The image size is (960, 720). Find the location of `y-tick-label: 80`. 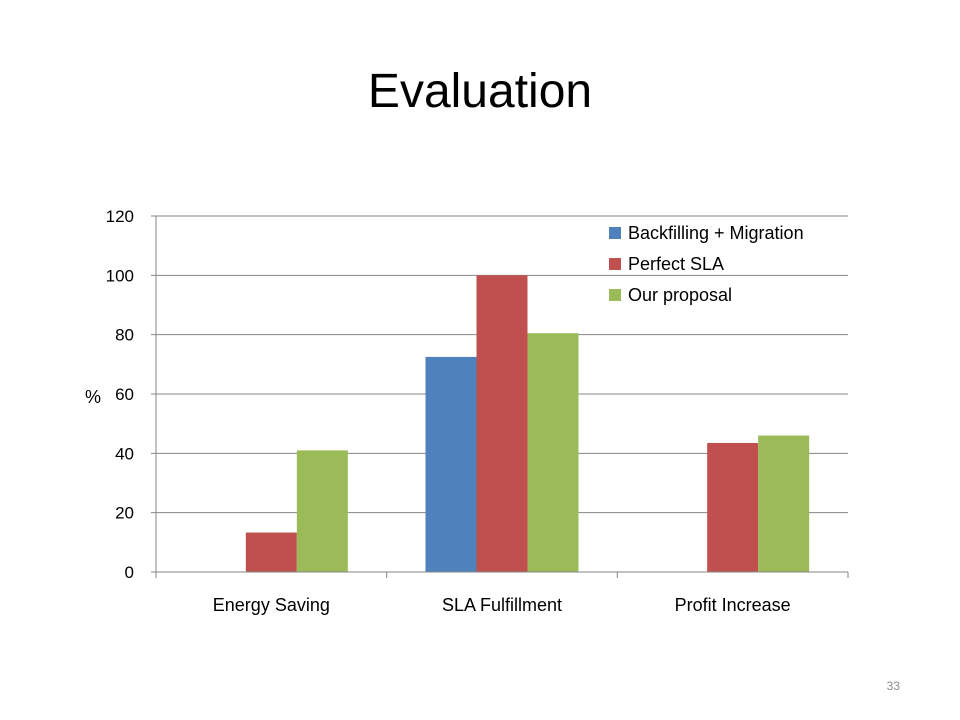

y-tick-label: 80 is located at coordinates (124, 335).